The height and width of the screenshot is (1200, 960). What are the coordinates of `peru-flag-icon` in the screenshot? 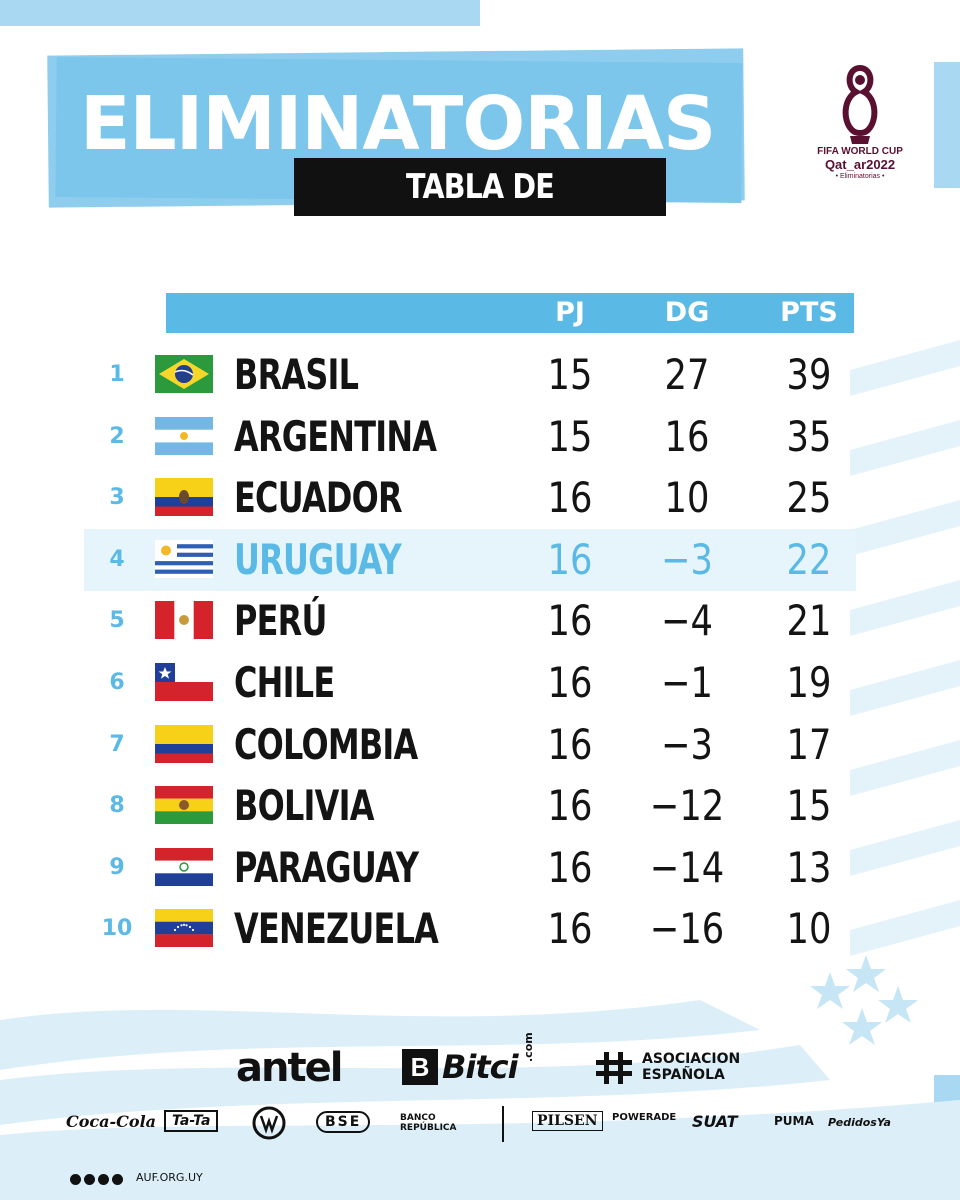 It's located at (184, 620).